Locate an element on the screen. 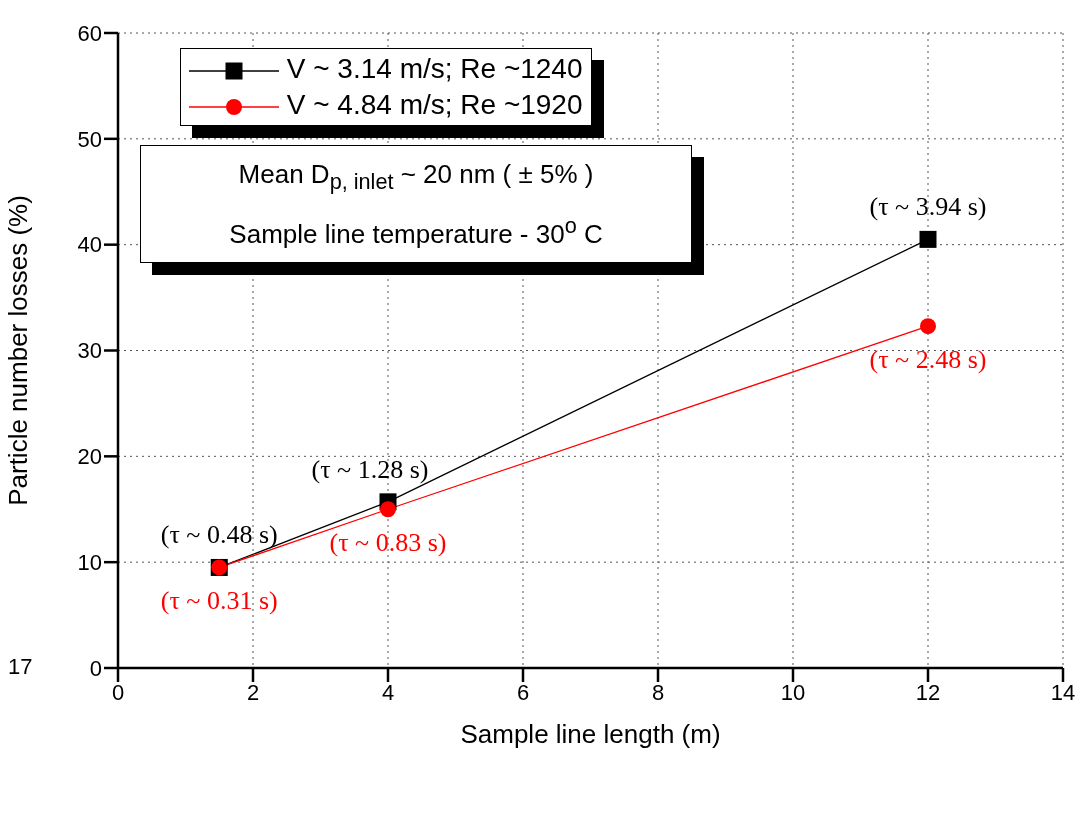 The height and width of the screenshot is (826, 1075). annotation: (τ ~ 0.48 s) is located at coordinates (219, 535).